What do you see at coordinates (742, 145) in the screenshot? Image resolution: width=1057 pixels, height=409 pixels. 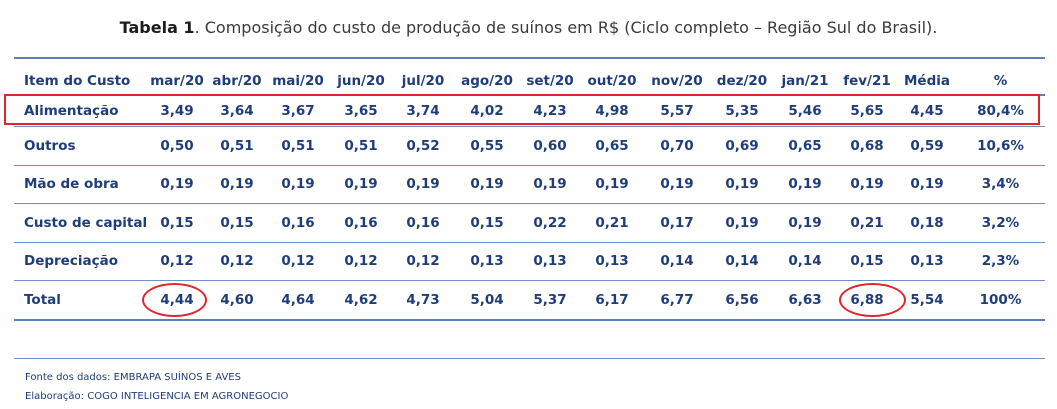 I see `table-cell: 0,69` at bounding box center [742, 145].